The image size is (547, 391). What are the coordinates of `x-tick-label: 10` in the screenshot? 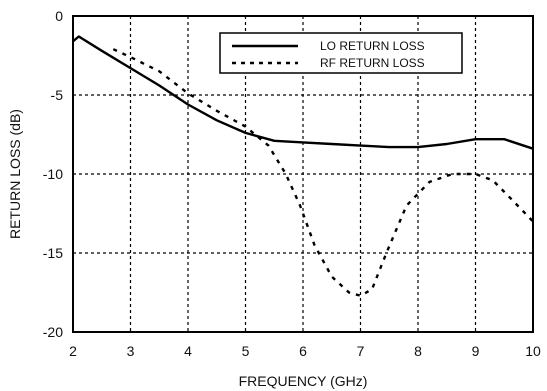 It's located at (533, 351).